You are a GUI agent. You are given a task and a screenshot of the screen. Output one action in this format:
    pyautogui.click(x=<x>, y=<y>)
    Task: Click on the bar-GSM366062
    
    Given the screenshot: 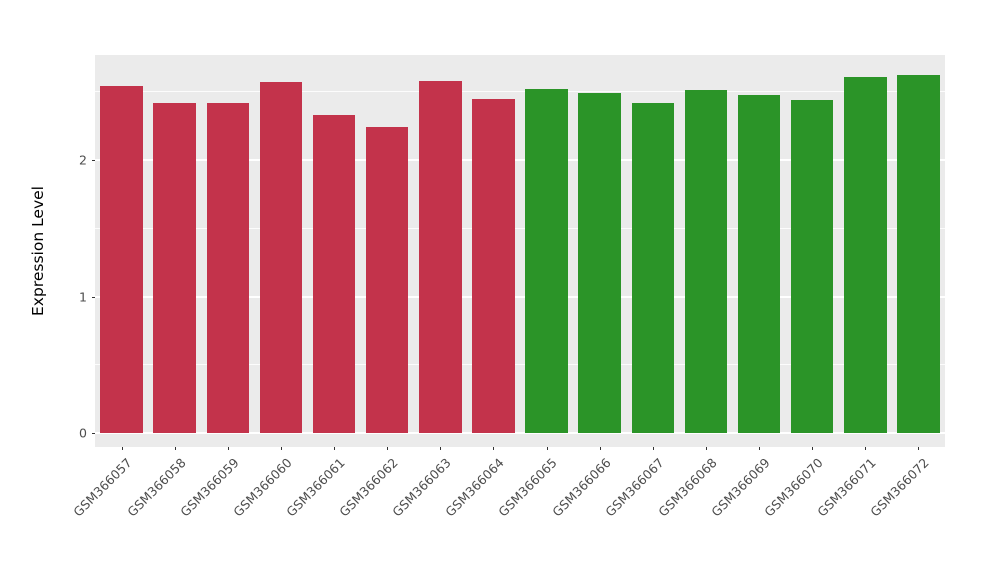 What is the action you would take?
    pyautogui.click(x=387, y=280)
    